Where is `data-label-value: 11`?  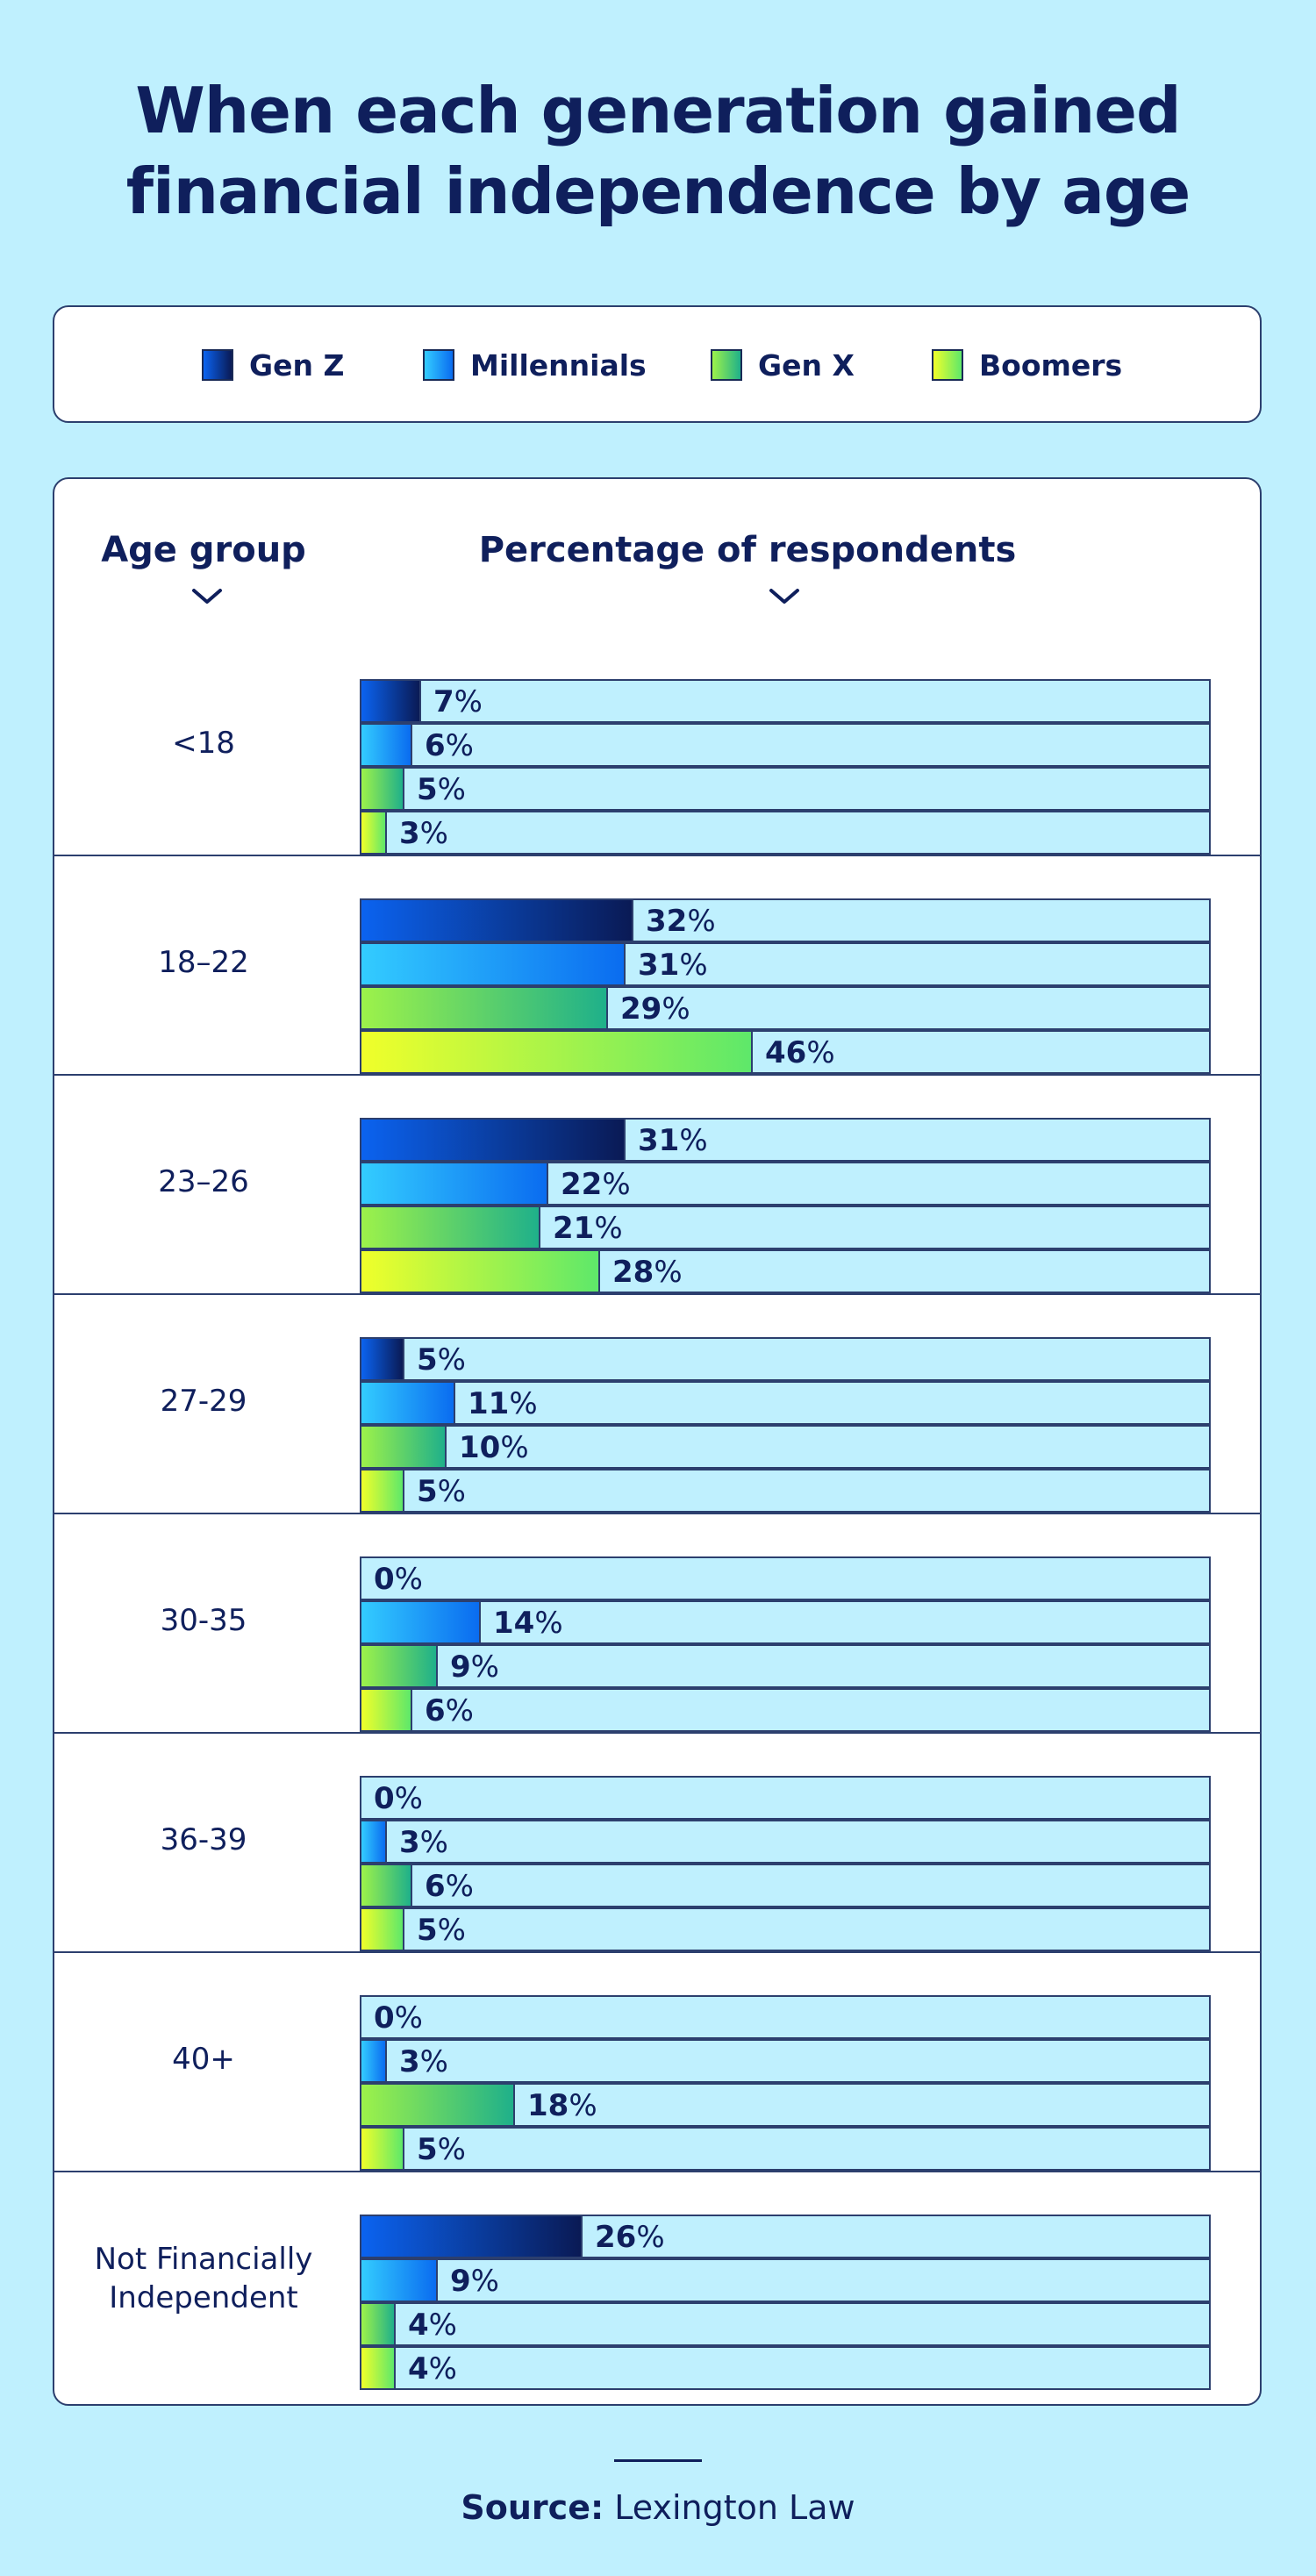
data-label-value: 11 is located at coordinates (489, 1403).